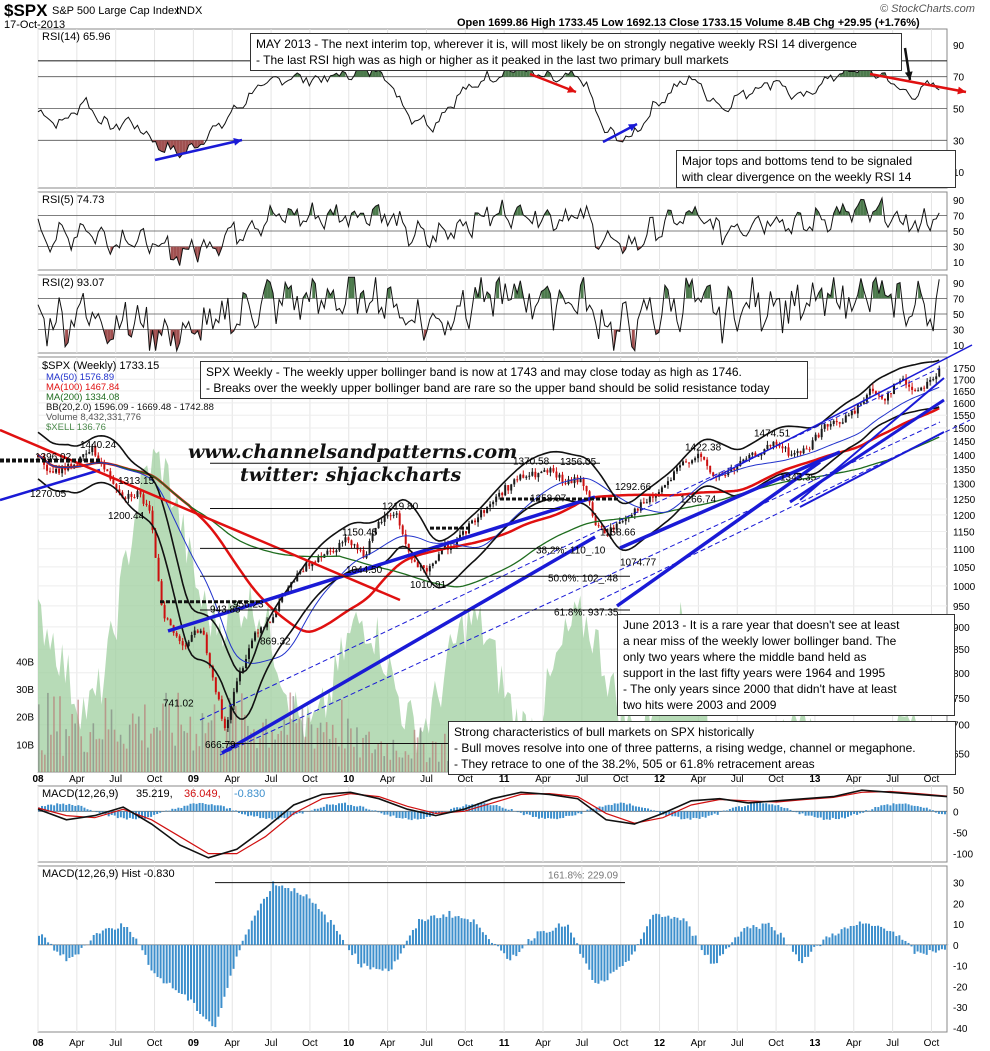 The width and height of the screenshot is (990, 1051). Describe the element at coordinates (703, 448) in the screenshot. I see `price-label: 1422.38` at that location.